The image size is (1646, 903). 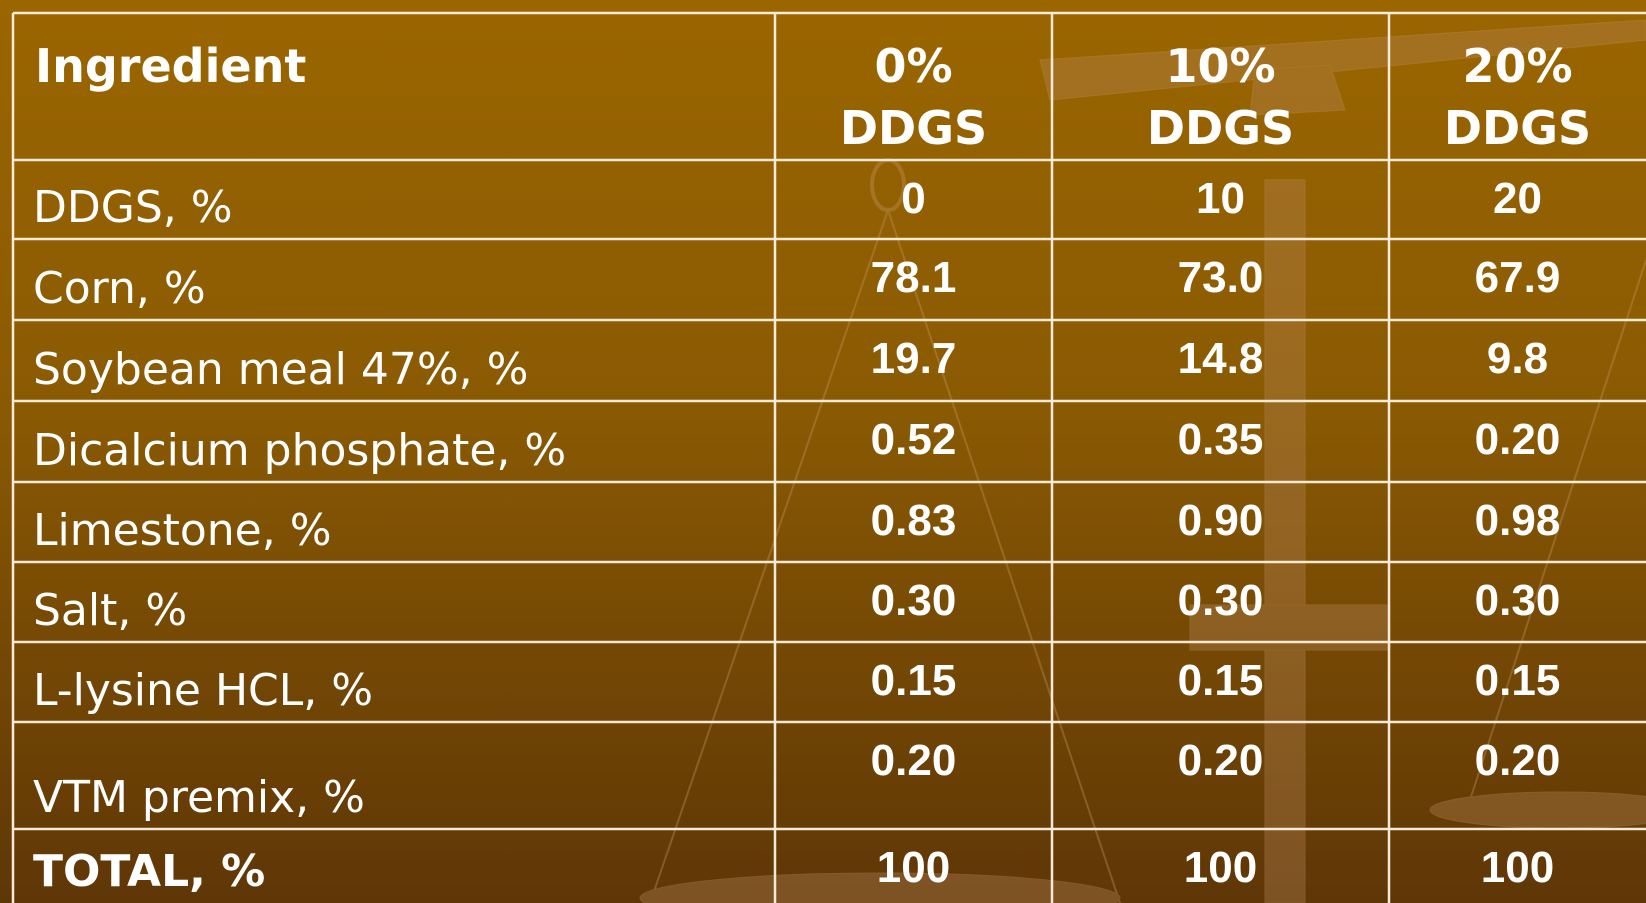 What do you see at coordinates (171, 66) in the screenshot?
I see `header-text: Ingredient` at bounding box center [171, 66].